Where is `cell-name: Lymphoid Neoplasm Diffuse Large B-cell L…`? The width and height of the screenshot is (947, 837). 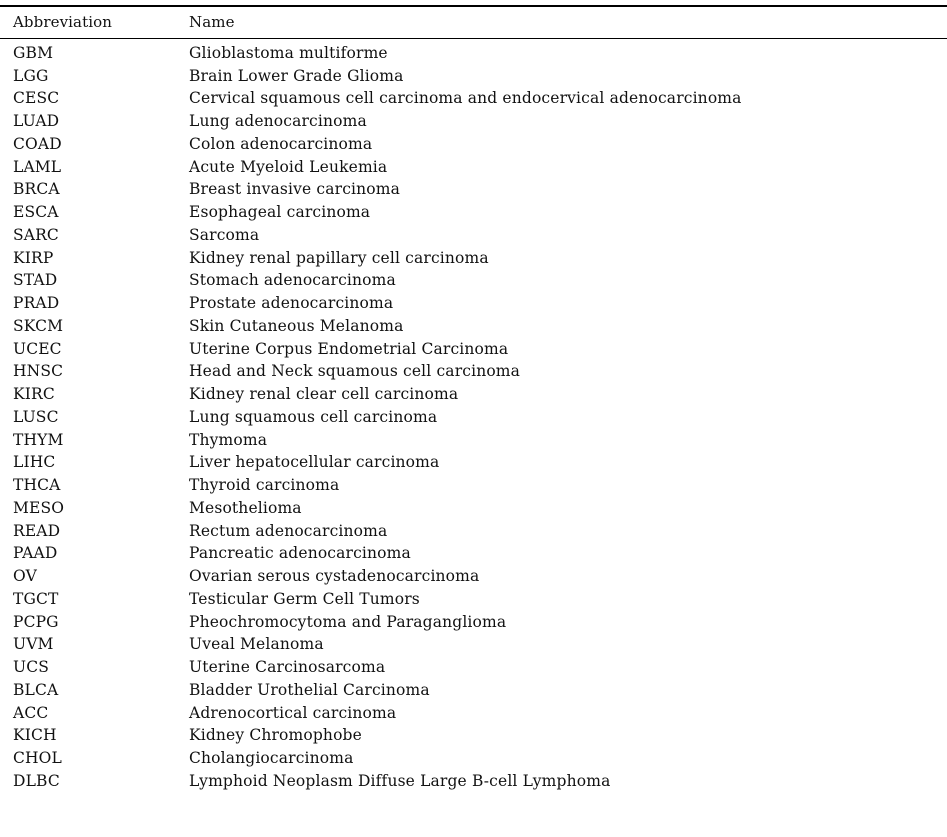
cell-name: Lymphoid Neoplasm Diffuse Large B-cell L… is located at coordinates (400, 780).